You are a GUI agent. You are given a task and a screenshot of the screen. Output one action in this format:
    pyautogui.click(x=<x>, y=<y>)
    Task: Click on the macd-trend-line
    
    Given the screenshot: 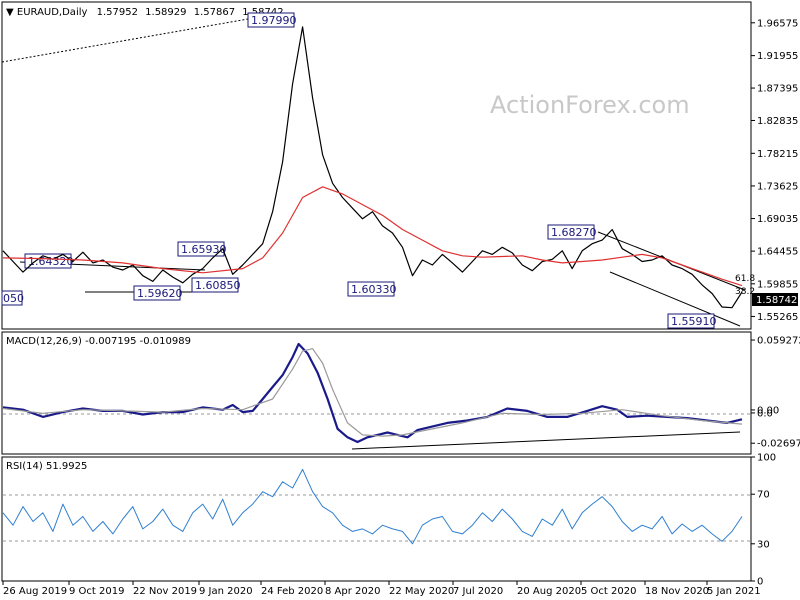 What is the action you would take?
    pyautogui.click(x=546, y=440)
    